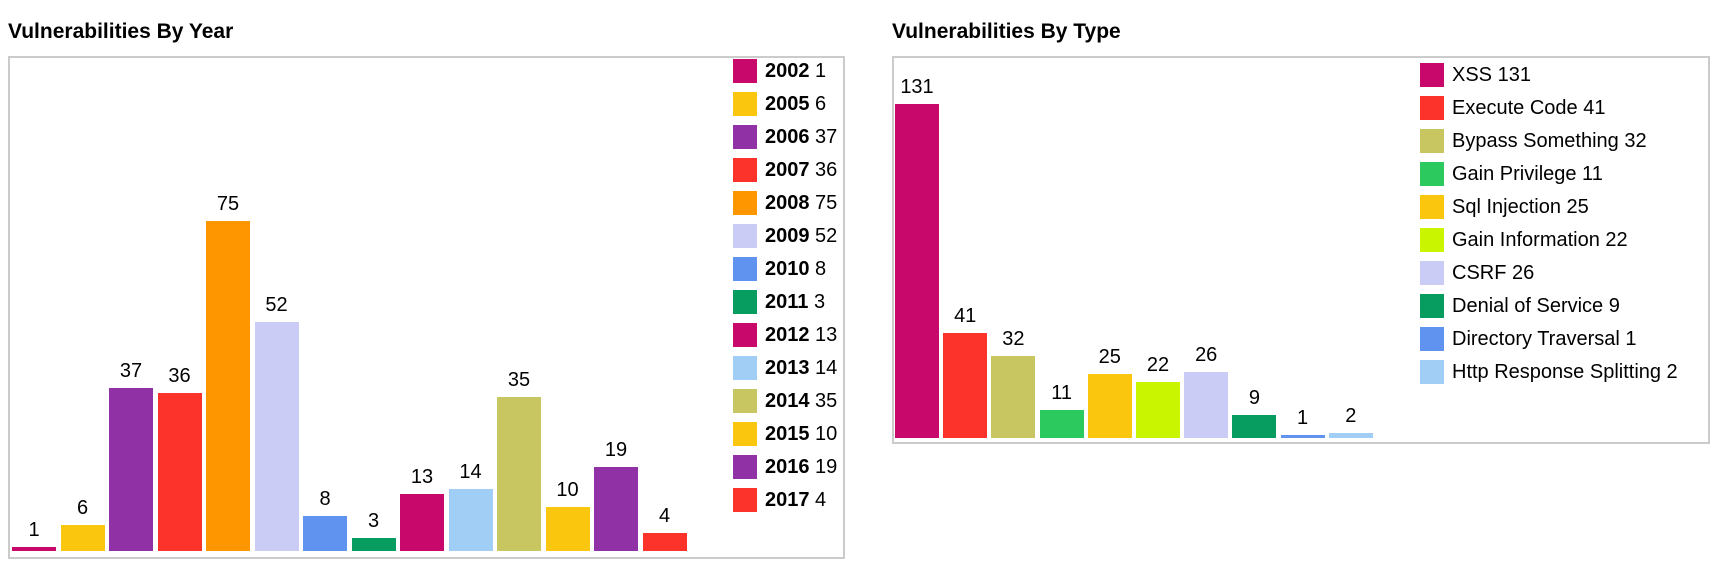 This screenshot has height=580, width=1724. Describe the element at coordinates (519, 474) in the screenshot. I see `bar-2014` at that location.